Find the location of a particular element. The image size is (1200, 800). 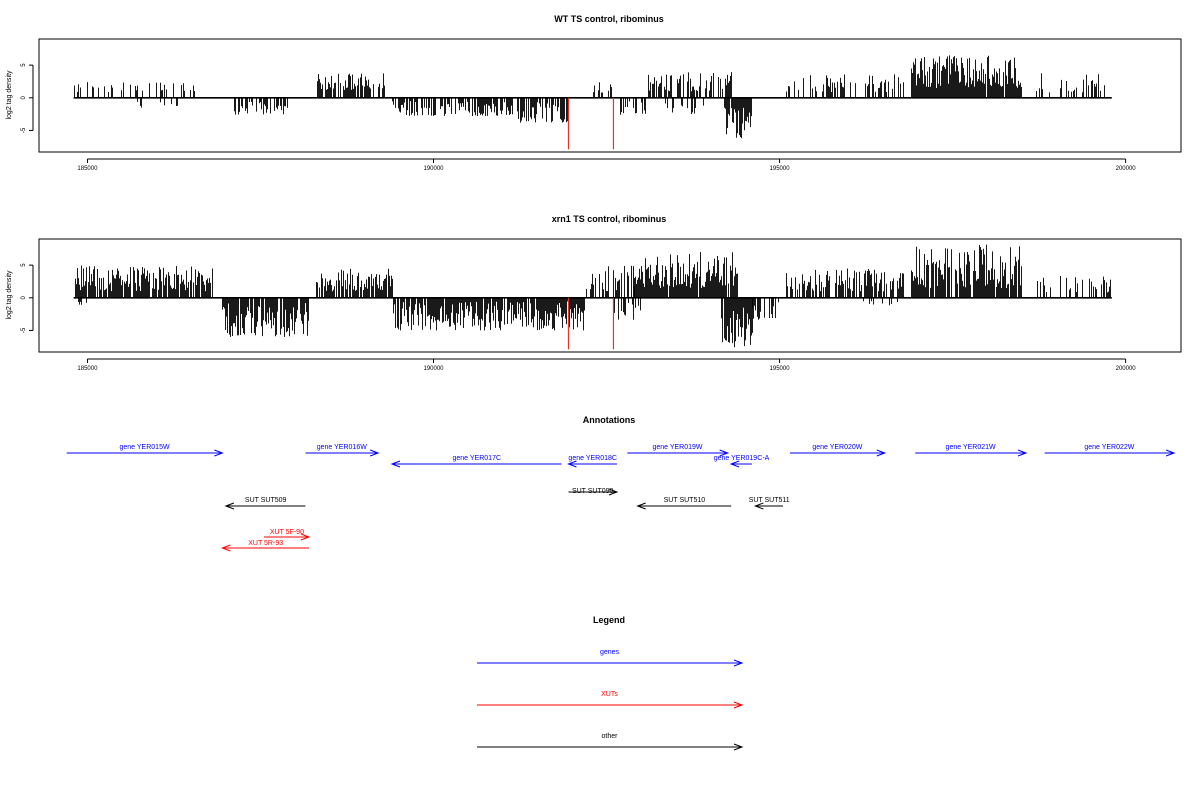

feature-label: gene YER019C-A is located at coordinates (742, 458).